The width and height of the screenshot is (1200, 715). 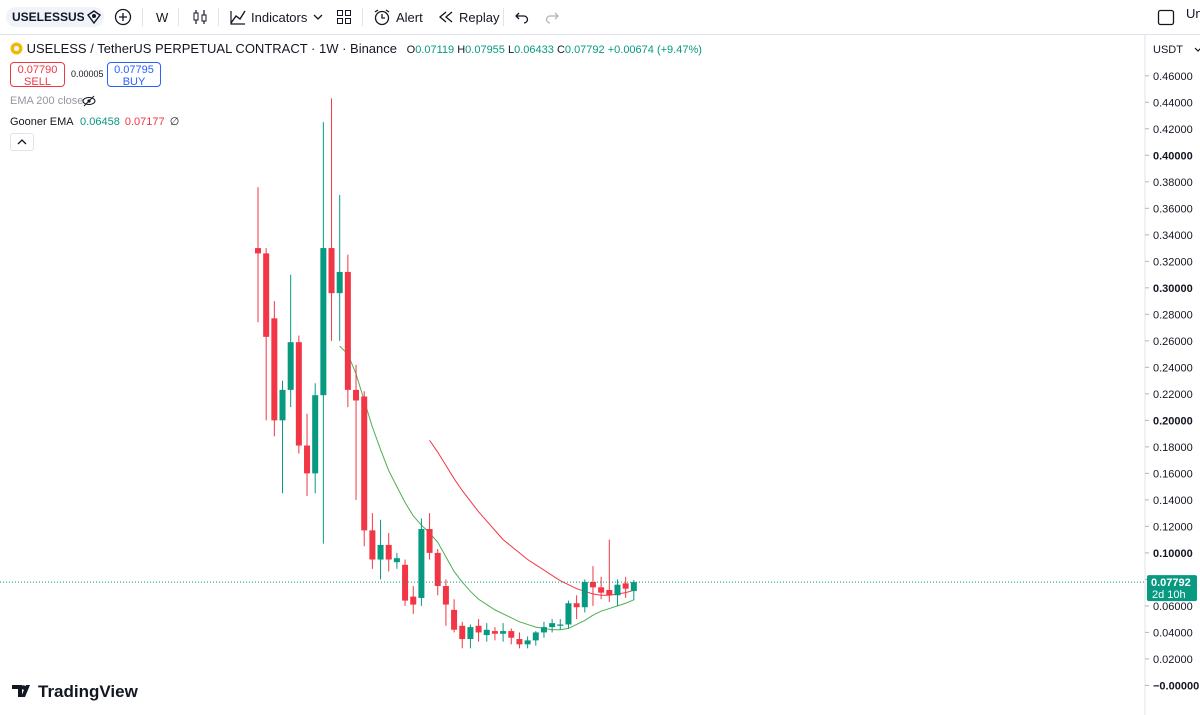 What do you see at coordinates (1193, 13) in the screenshot?
I see `layout-name: Un` at bounding box center [1193, 13].